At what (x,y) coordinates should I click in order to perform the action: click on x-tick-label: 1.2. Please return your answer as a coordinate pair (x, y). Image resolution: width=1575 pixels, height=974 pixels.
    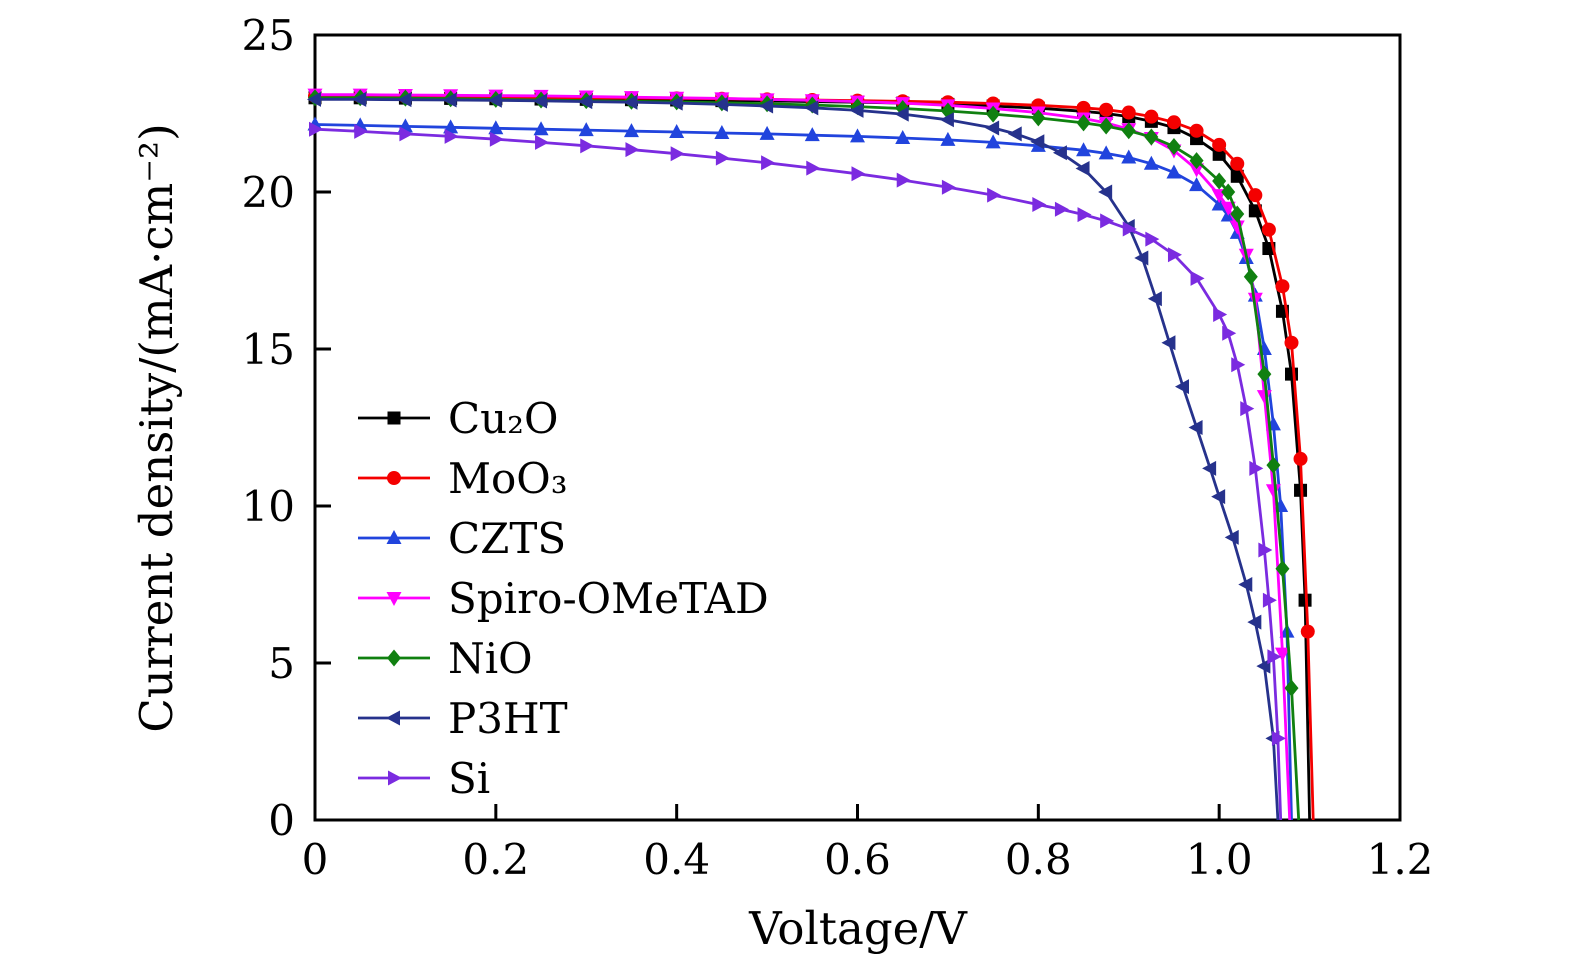
    Looking at the image, I should click on (1400, 859).